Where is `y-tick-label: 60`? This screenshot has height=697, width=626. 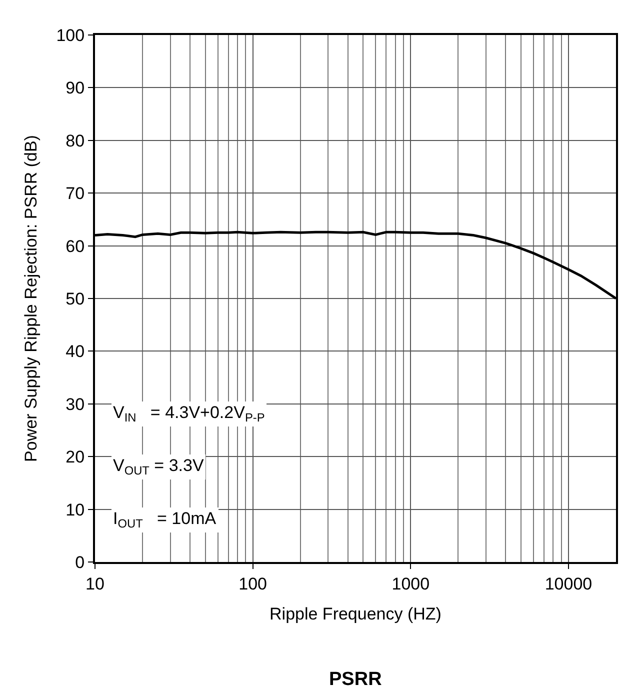 y-tick-label: 60 is located at coordinates (75, 246).